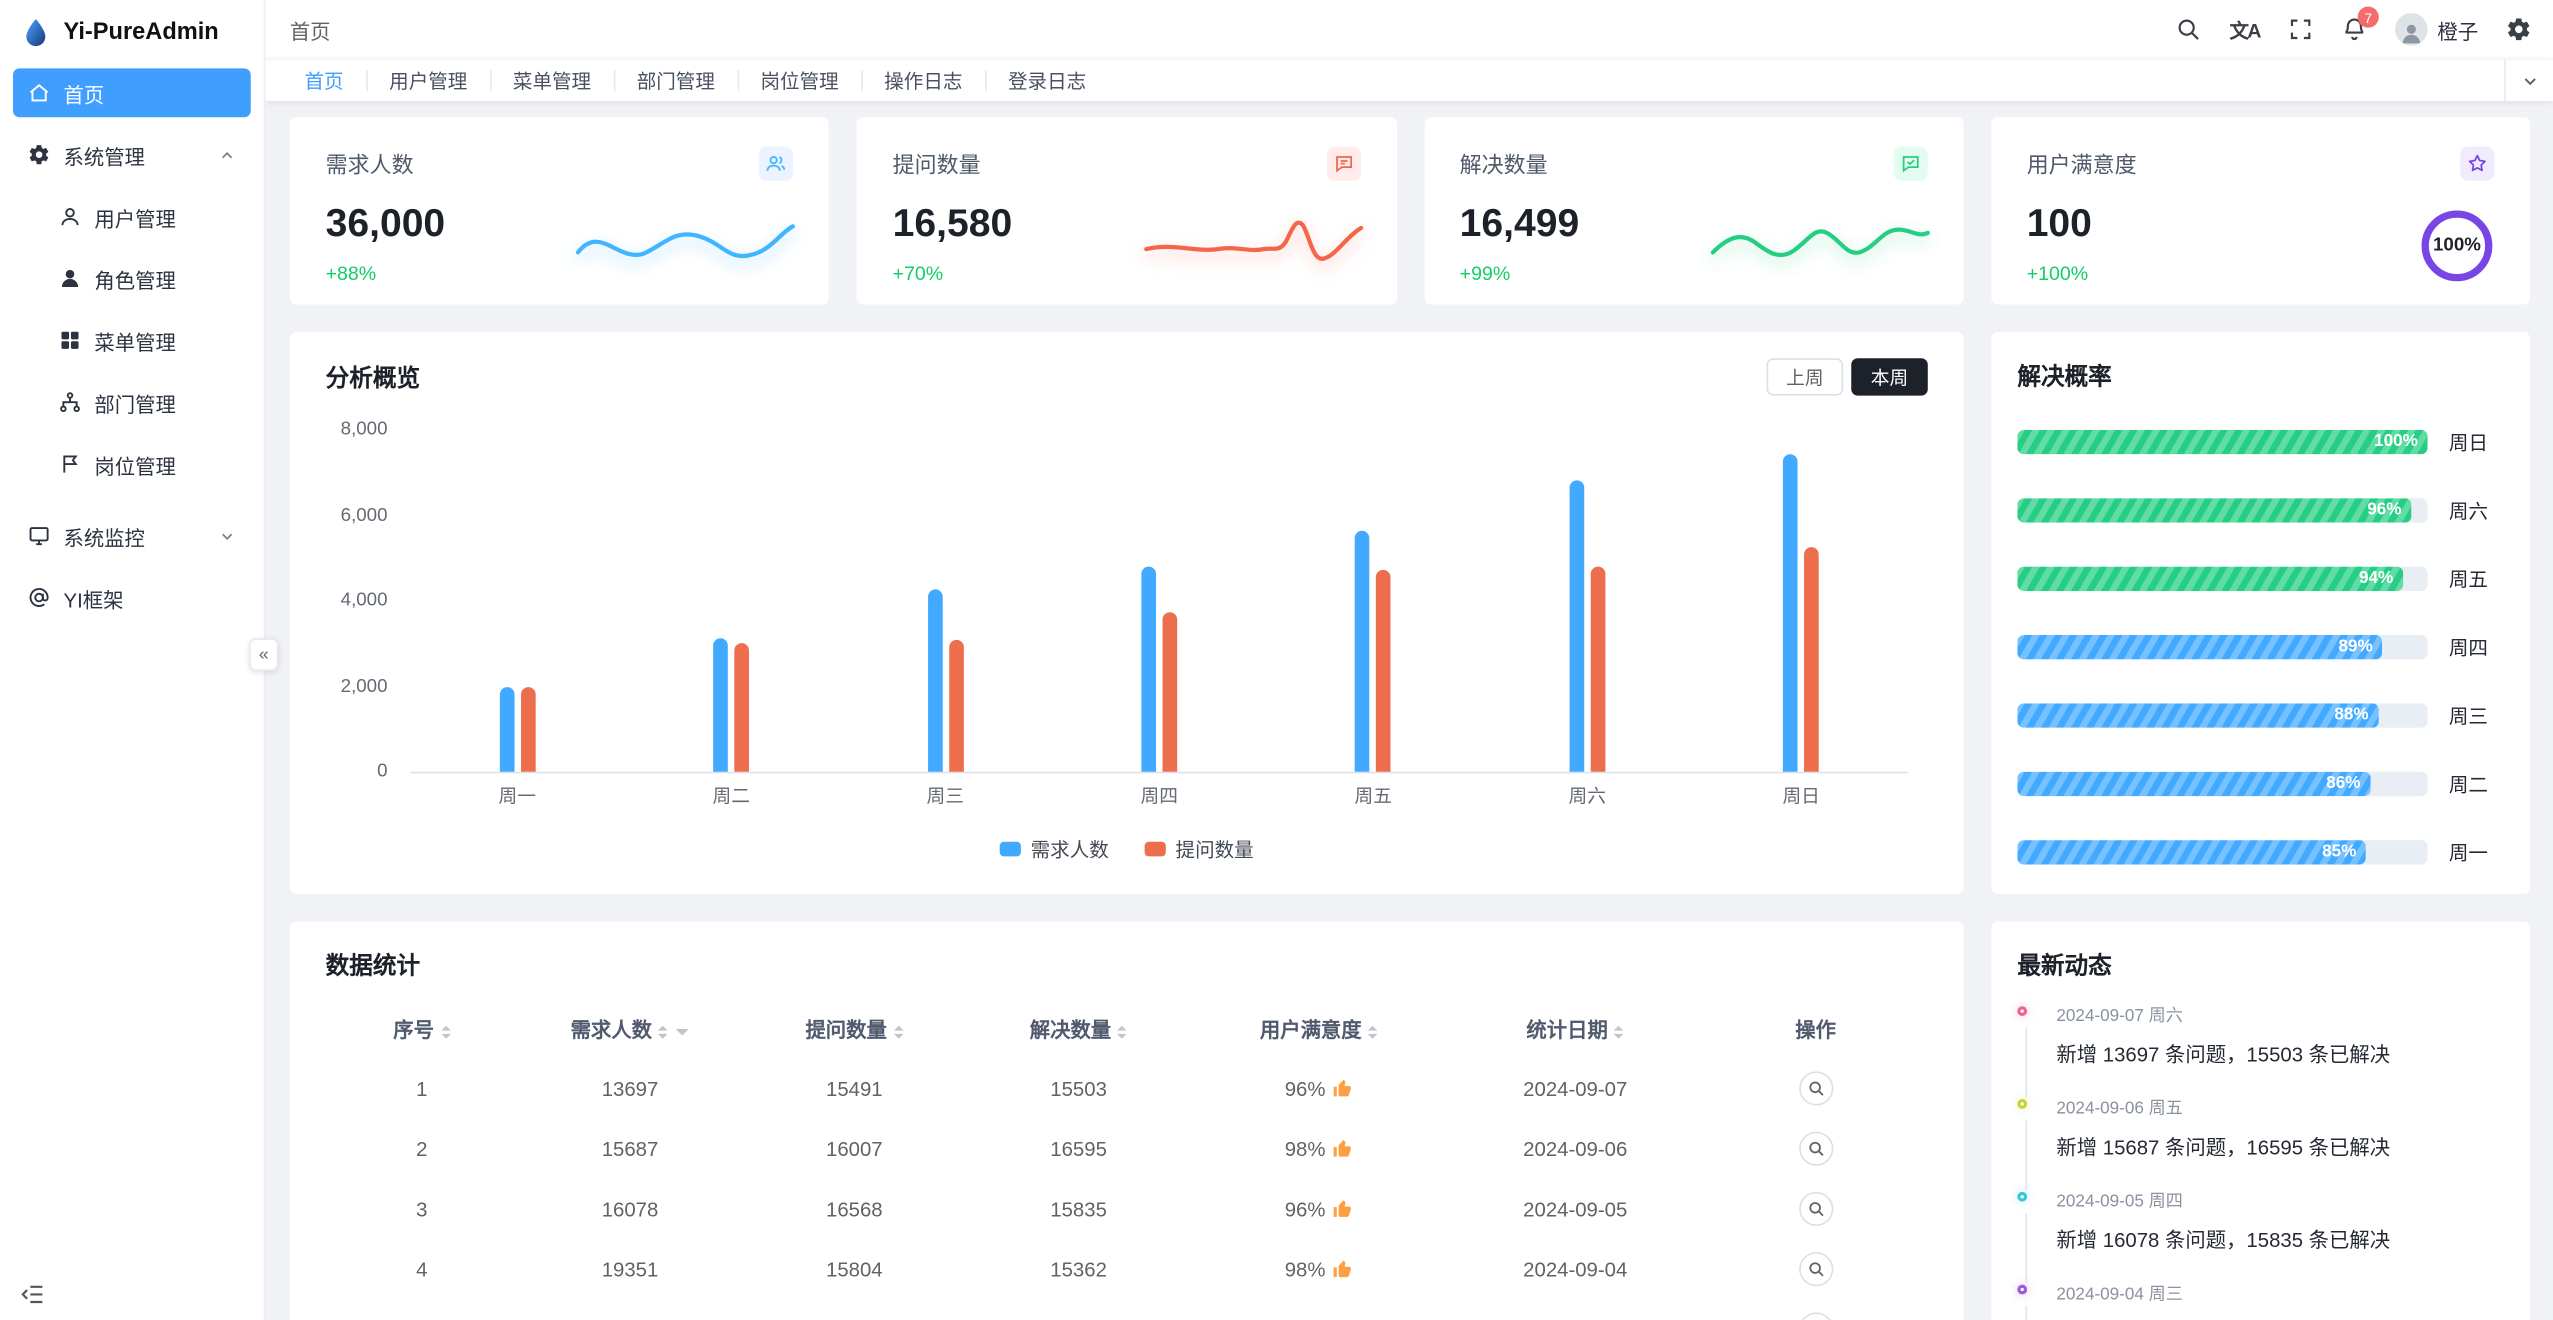  I want to click on rate-fill: 100%, so click(2222, 441).